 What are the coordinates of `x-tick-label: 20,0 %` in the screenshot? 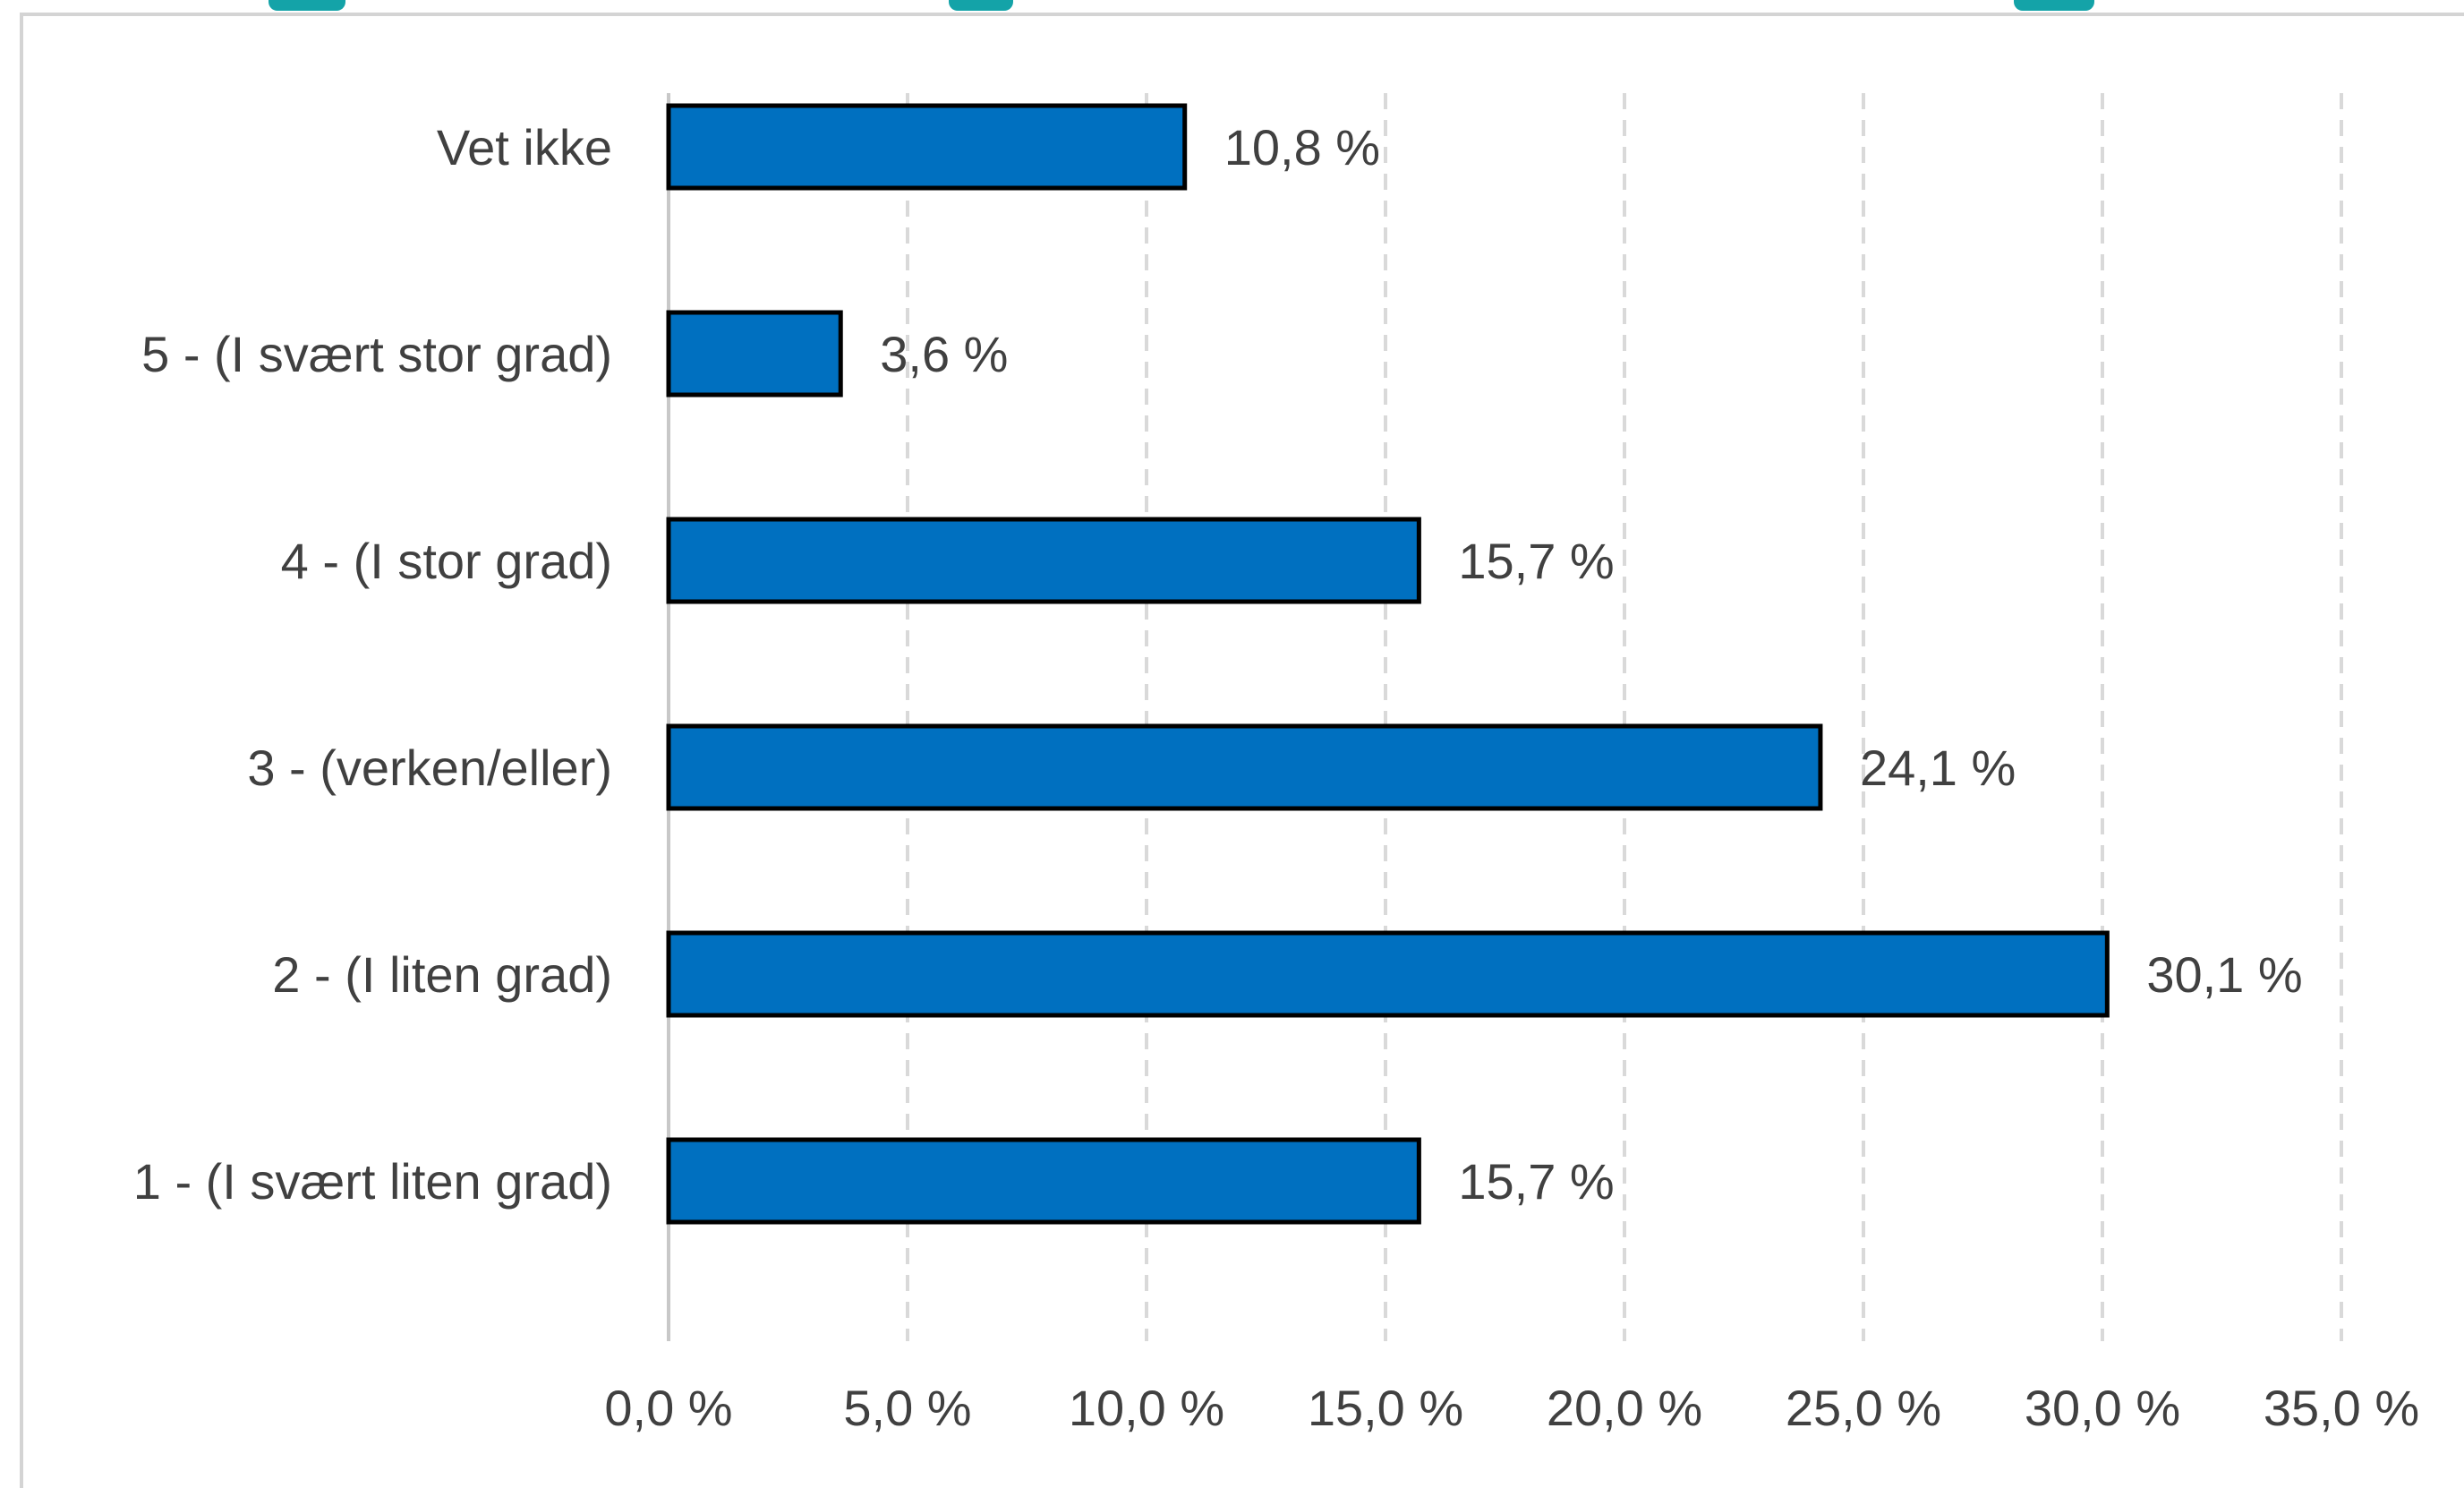 It's located at (1625, 1408).